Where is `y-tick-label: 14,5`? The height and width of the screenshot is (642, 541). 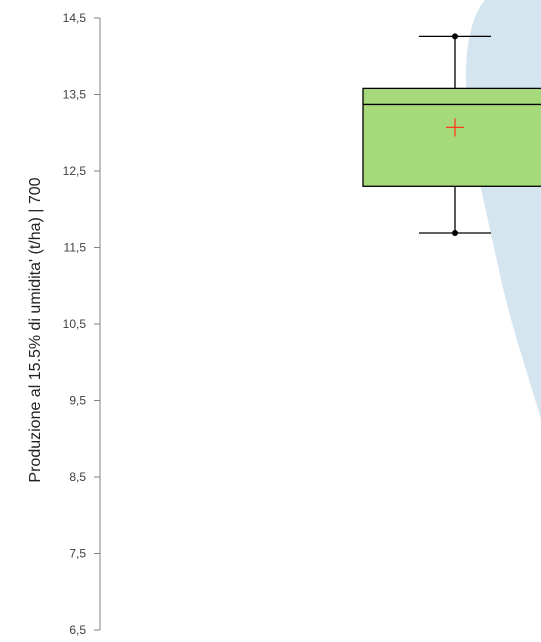
y-tick-label: 14,5 is located at coordinates (75, 18).